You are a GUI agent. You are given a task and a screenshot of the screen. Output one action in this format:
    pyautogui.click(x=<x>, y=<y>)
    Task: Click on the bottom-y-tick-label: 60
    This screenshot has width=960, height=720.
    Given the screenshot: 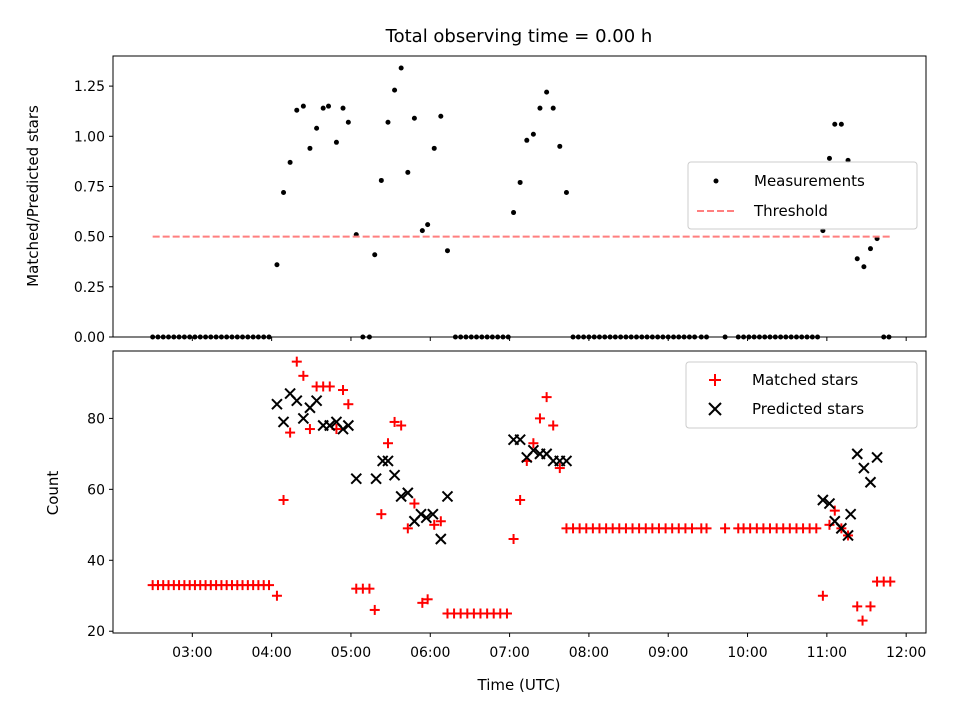 What is the action you would take?
    pyautogui.click(x=96, y=490)
    